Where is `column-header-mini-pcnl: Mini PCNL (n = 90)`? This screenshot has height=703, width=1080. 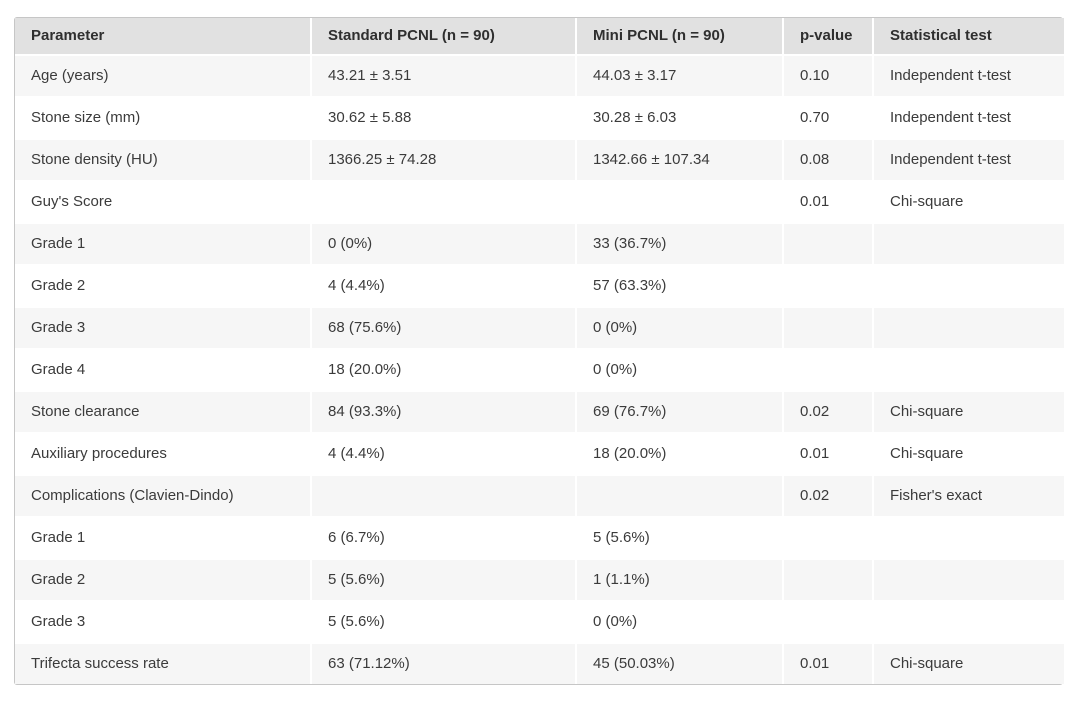 column-header-mini-pcnl: Mini PCNL (n = 90) is located at coordinates (680, 36).